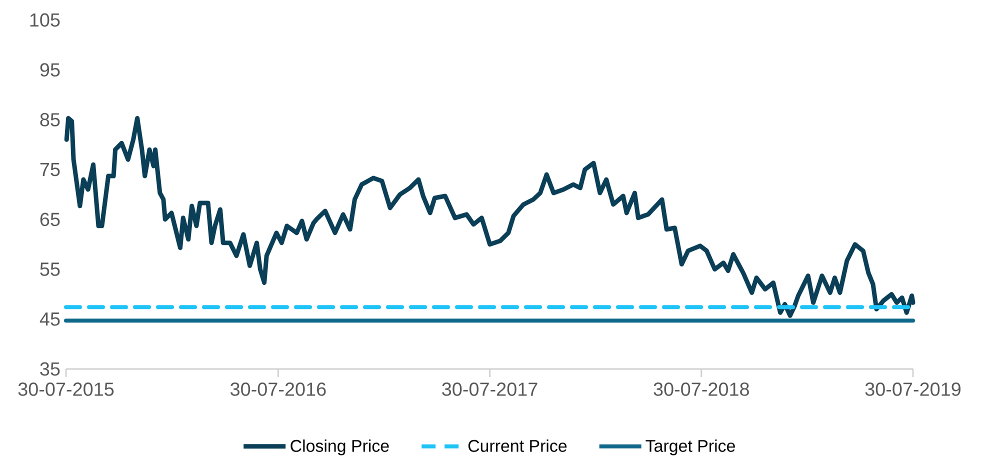  What do you see at coordinates (66, 389) in the screenshot?
I see `x-tick-label: 30-07-2015` at bounding box center [66, 389].